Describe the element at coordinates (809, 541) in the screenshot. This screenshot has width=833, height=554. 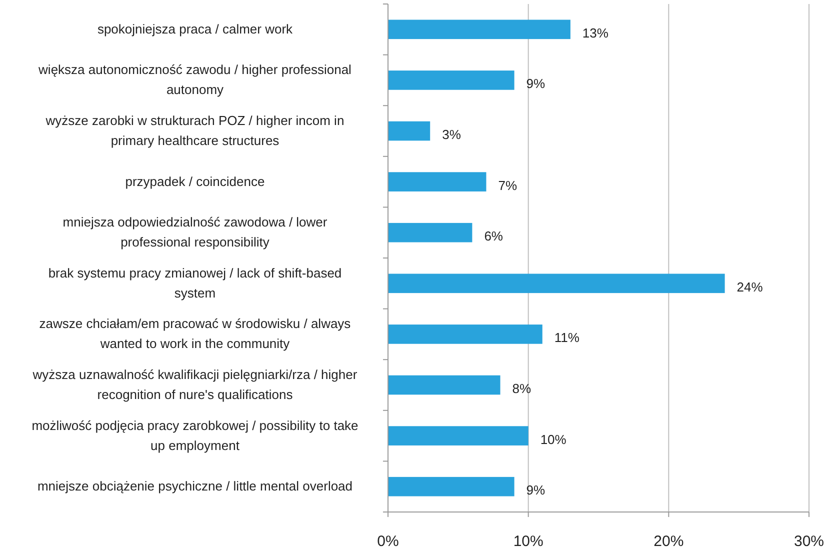
I see `x-tick-label: 30%` at that location.